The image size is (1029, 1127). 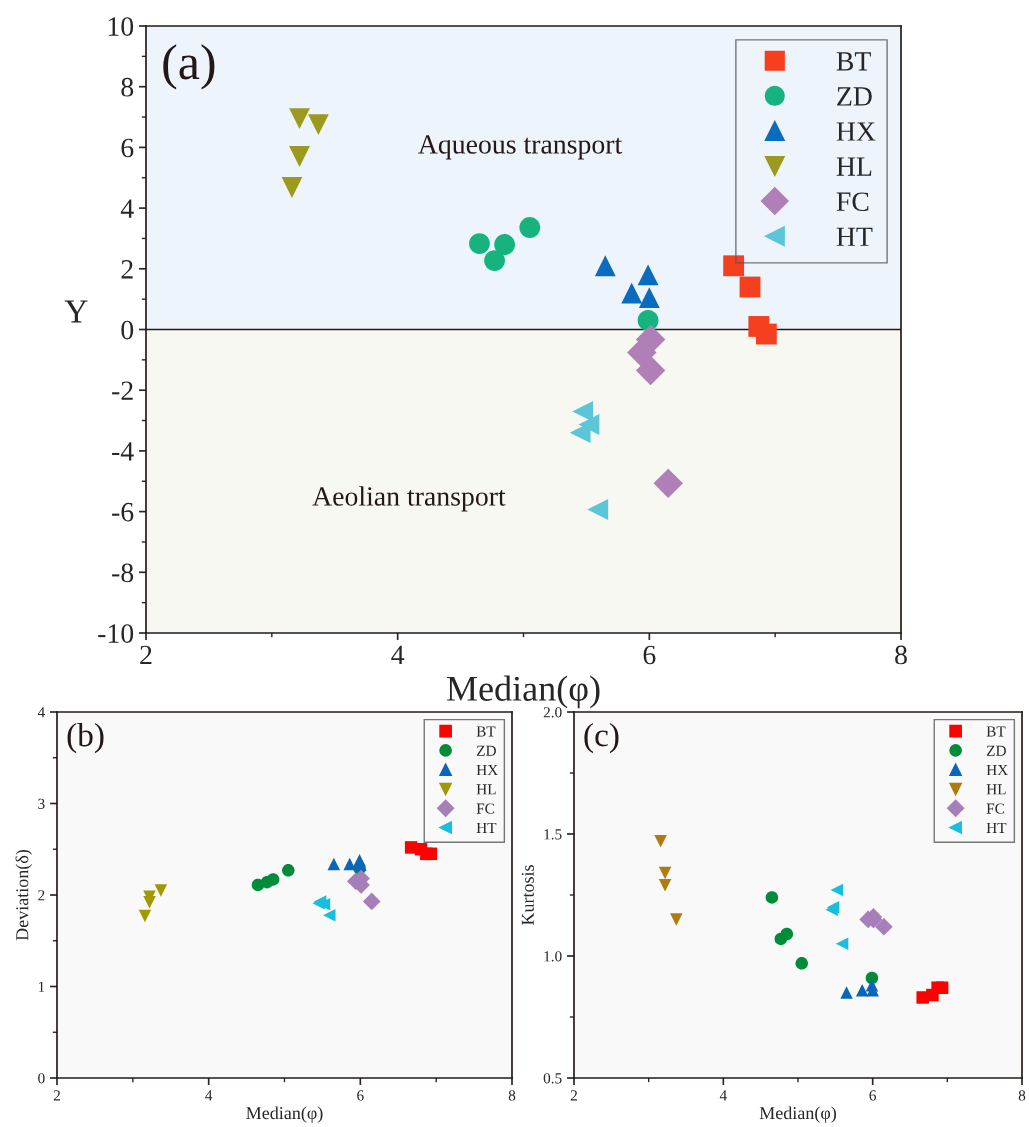 What do you see at coordinates (601, 738) in the screenshot?
I see `annotation: (c)` at bounding box center [601, 738].